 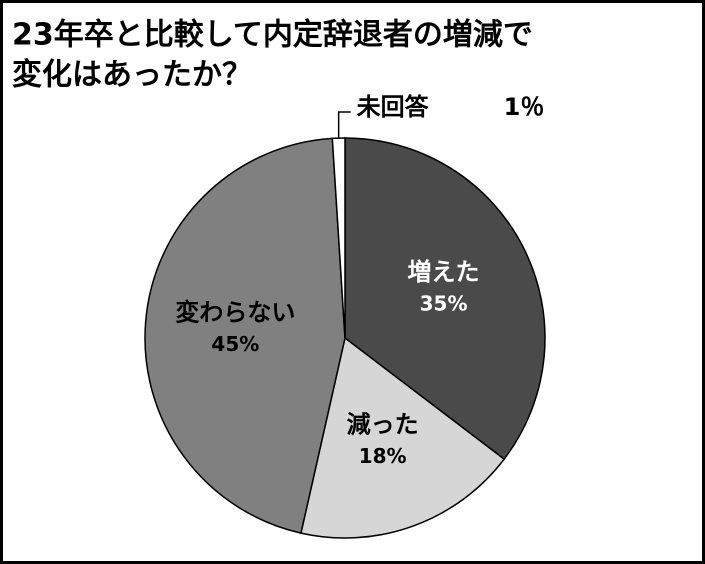 I want to click on chart-title: 23年卒と比較して内定辞退者の増減で, so click(x=272, y=35).